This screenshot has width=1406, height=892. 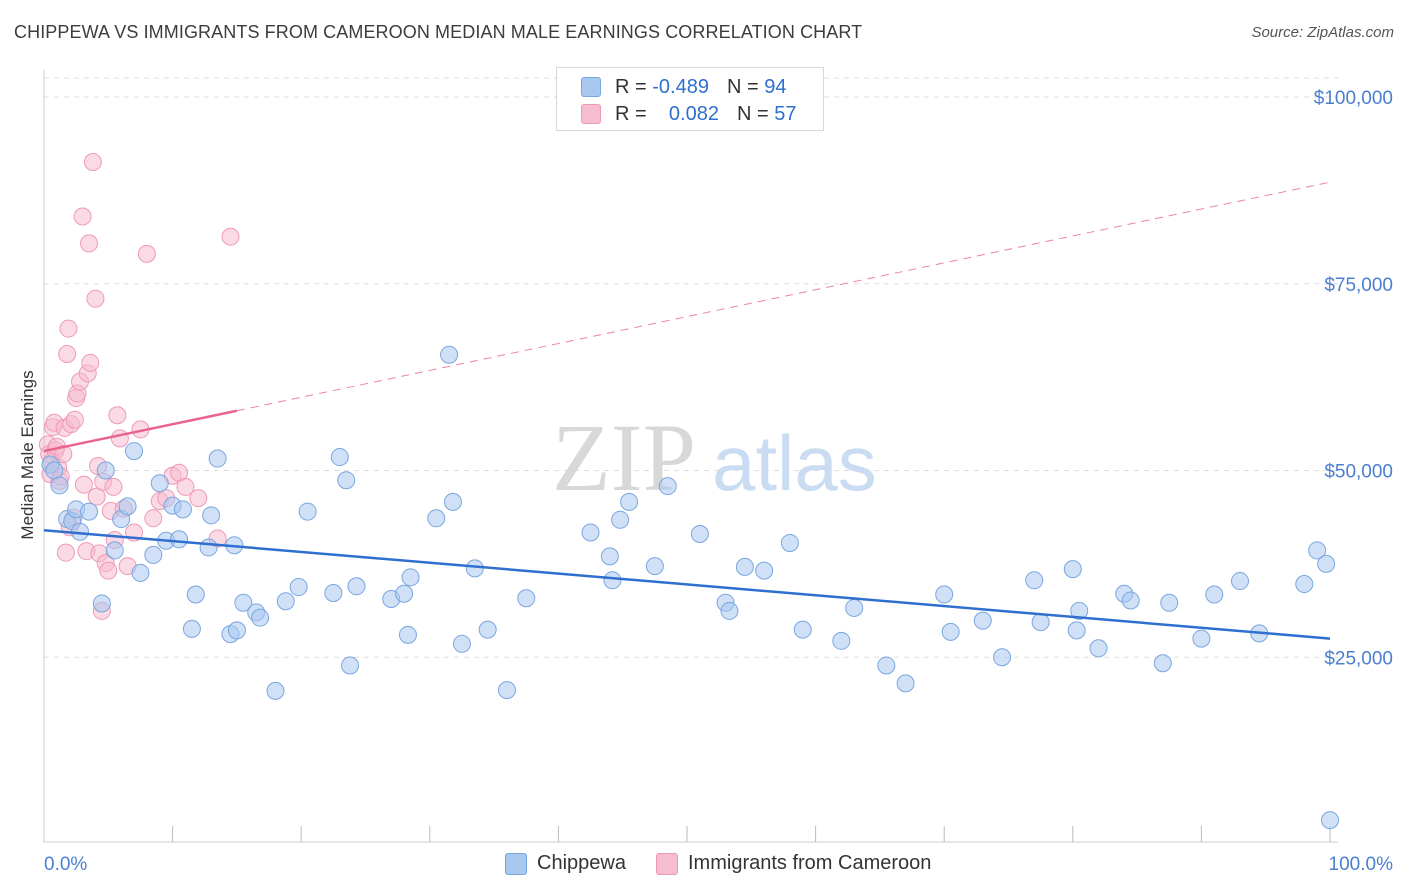 I want to click on legend-n-value: 94, so click(x=775, y=86).